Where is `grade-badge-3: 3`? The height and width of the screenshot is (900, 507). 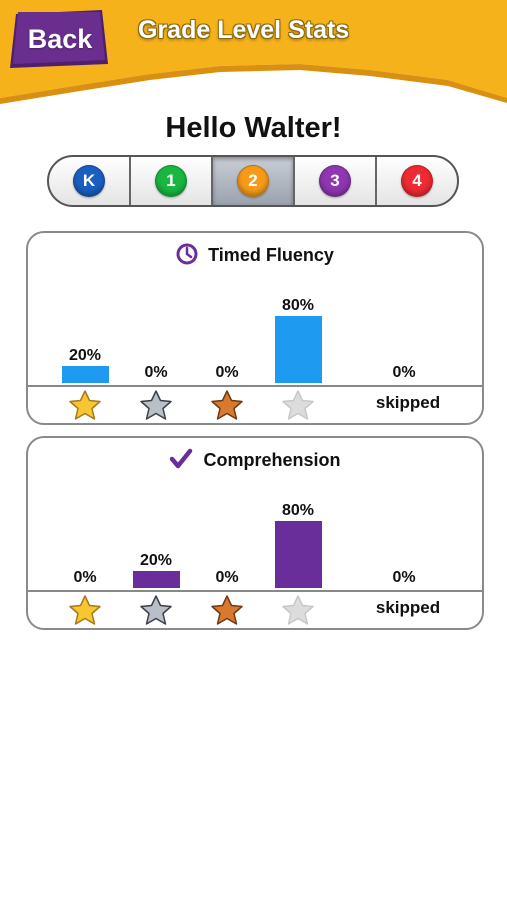
grade-badge-3: 3 is located at coordinates (335, 181).